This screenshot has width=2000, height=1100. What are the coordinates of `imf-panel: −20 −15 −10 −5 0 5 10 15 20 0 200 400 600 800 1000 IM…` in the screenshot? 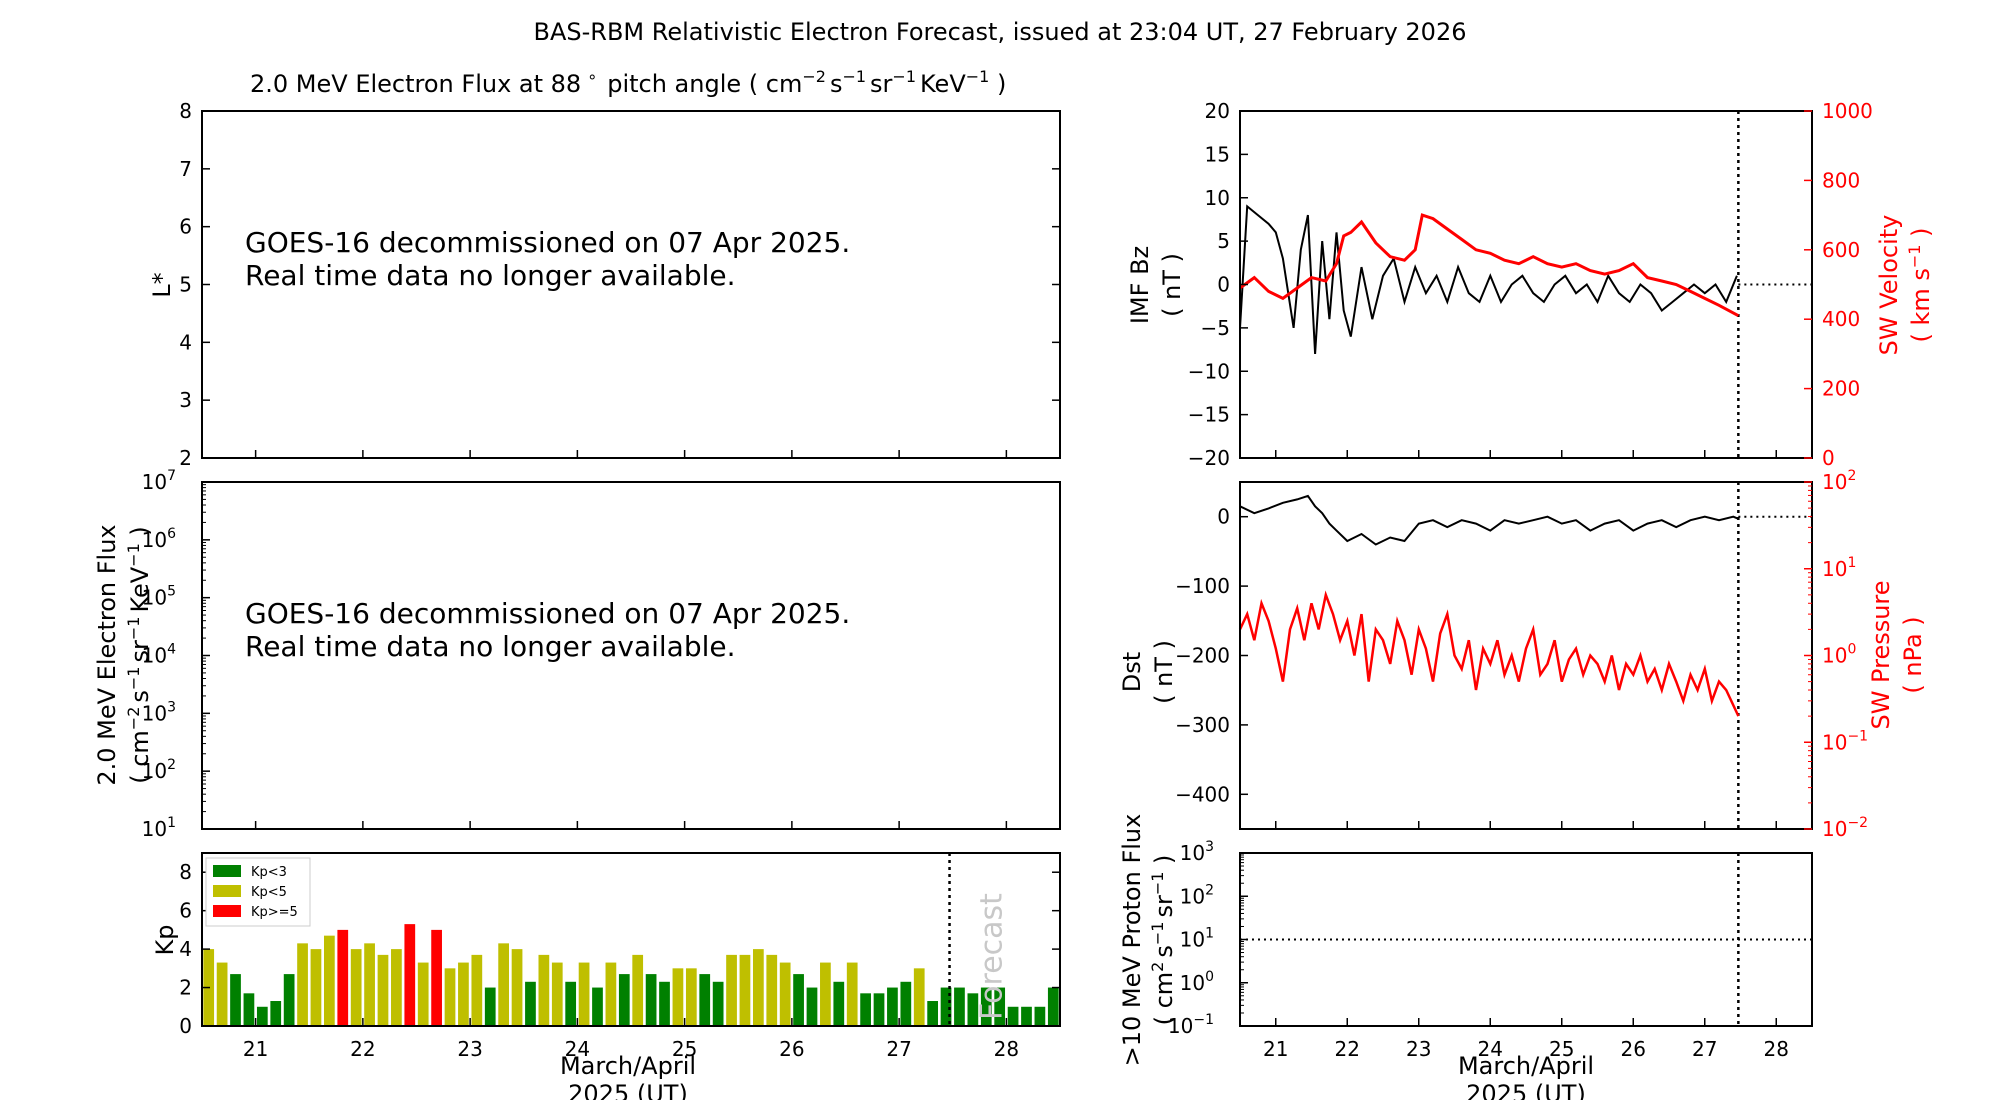 It's located at (1530, 284).